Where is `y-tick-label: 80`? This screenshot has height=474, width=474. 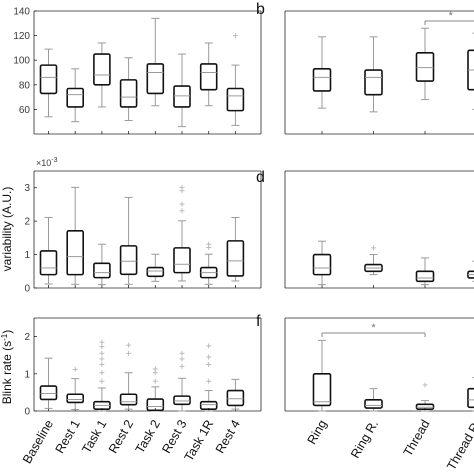
y-tick-label: 80 is located at coordinates (25, 85).